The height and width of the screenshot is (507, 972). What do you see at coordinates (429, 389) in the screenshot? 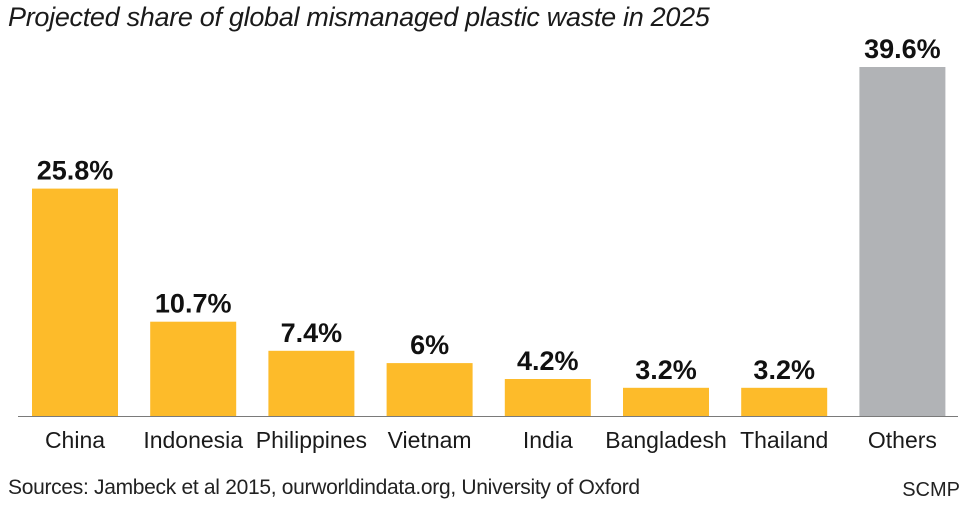
I see `bar-vietnam` at bounding box center [429, 389].